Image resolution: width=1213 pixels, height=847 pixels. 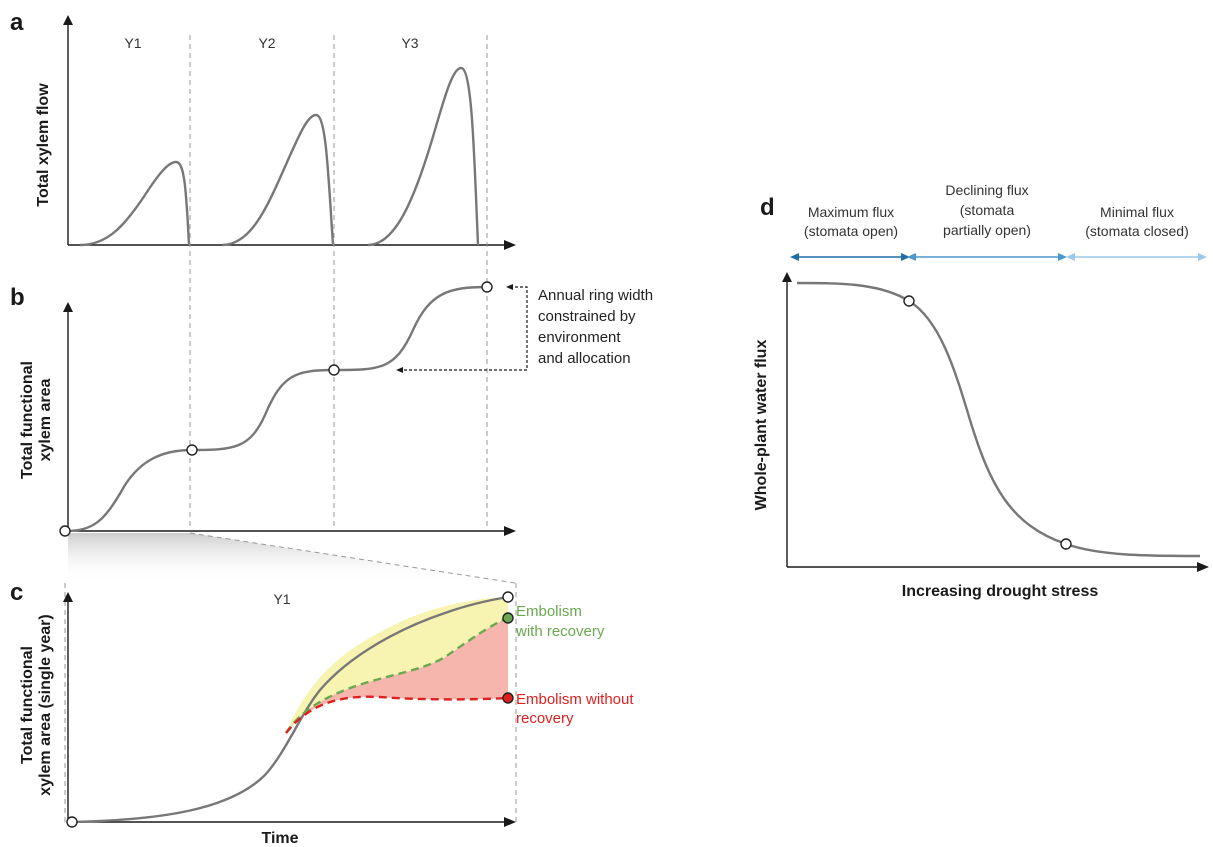 I want to click on zoom-shading, so click(x=291, y=558).